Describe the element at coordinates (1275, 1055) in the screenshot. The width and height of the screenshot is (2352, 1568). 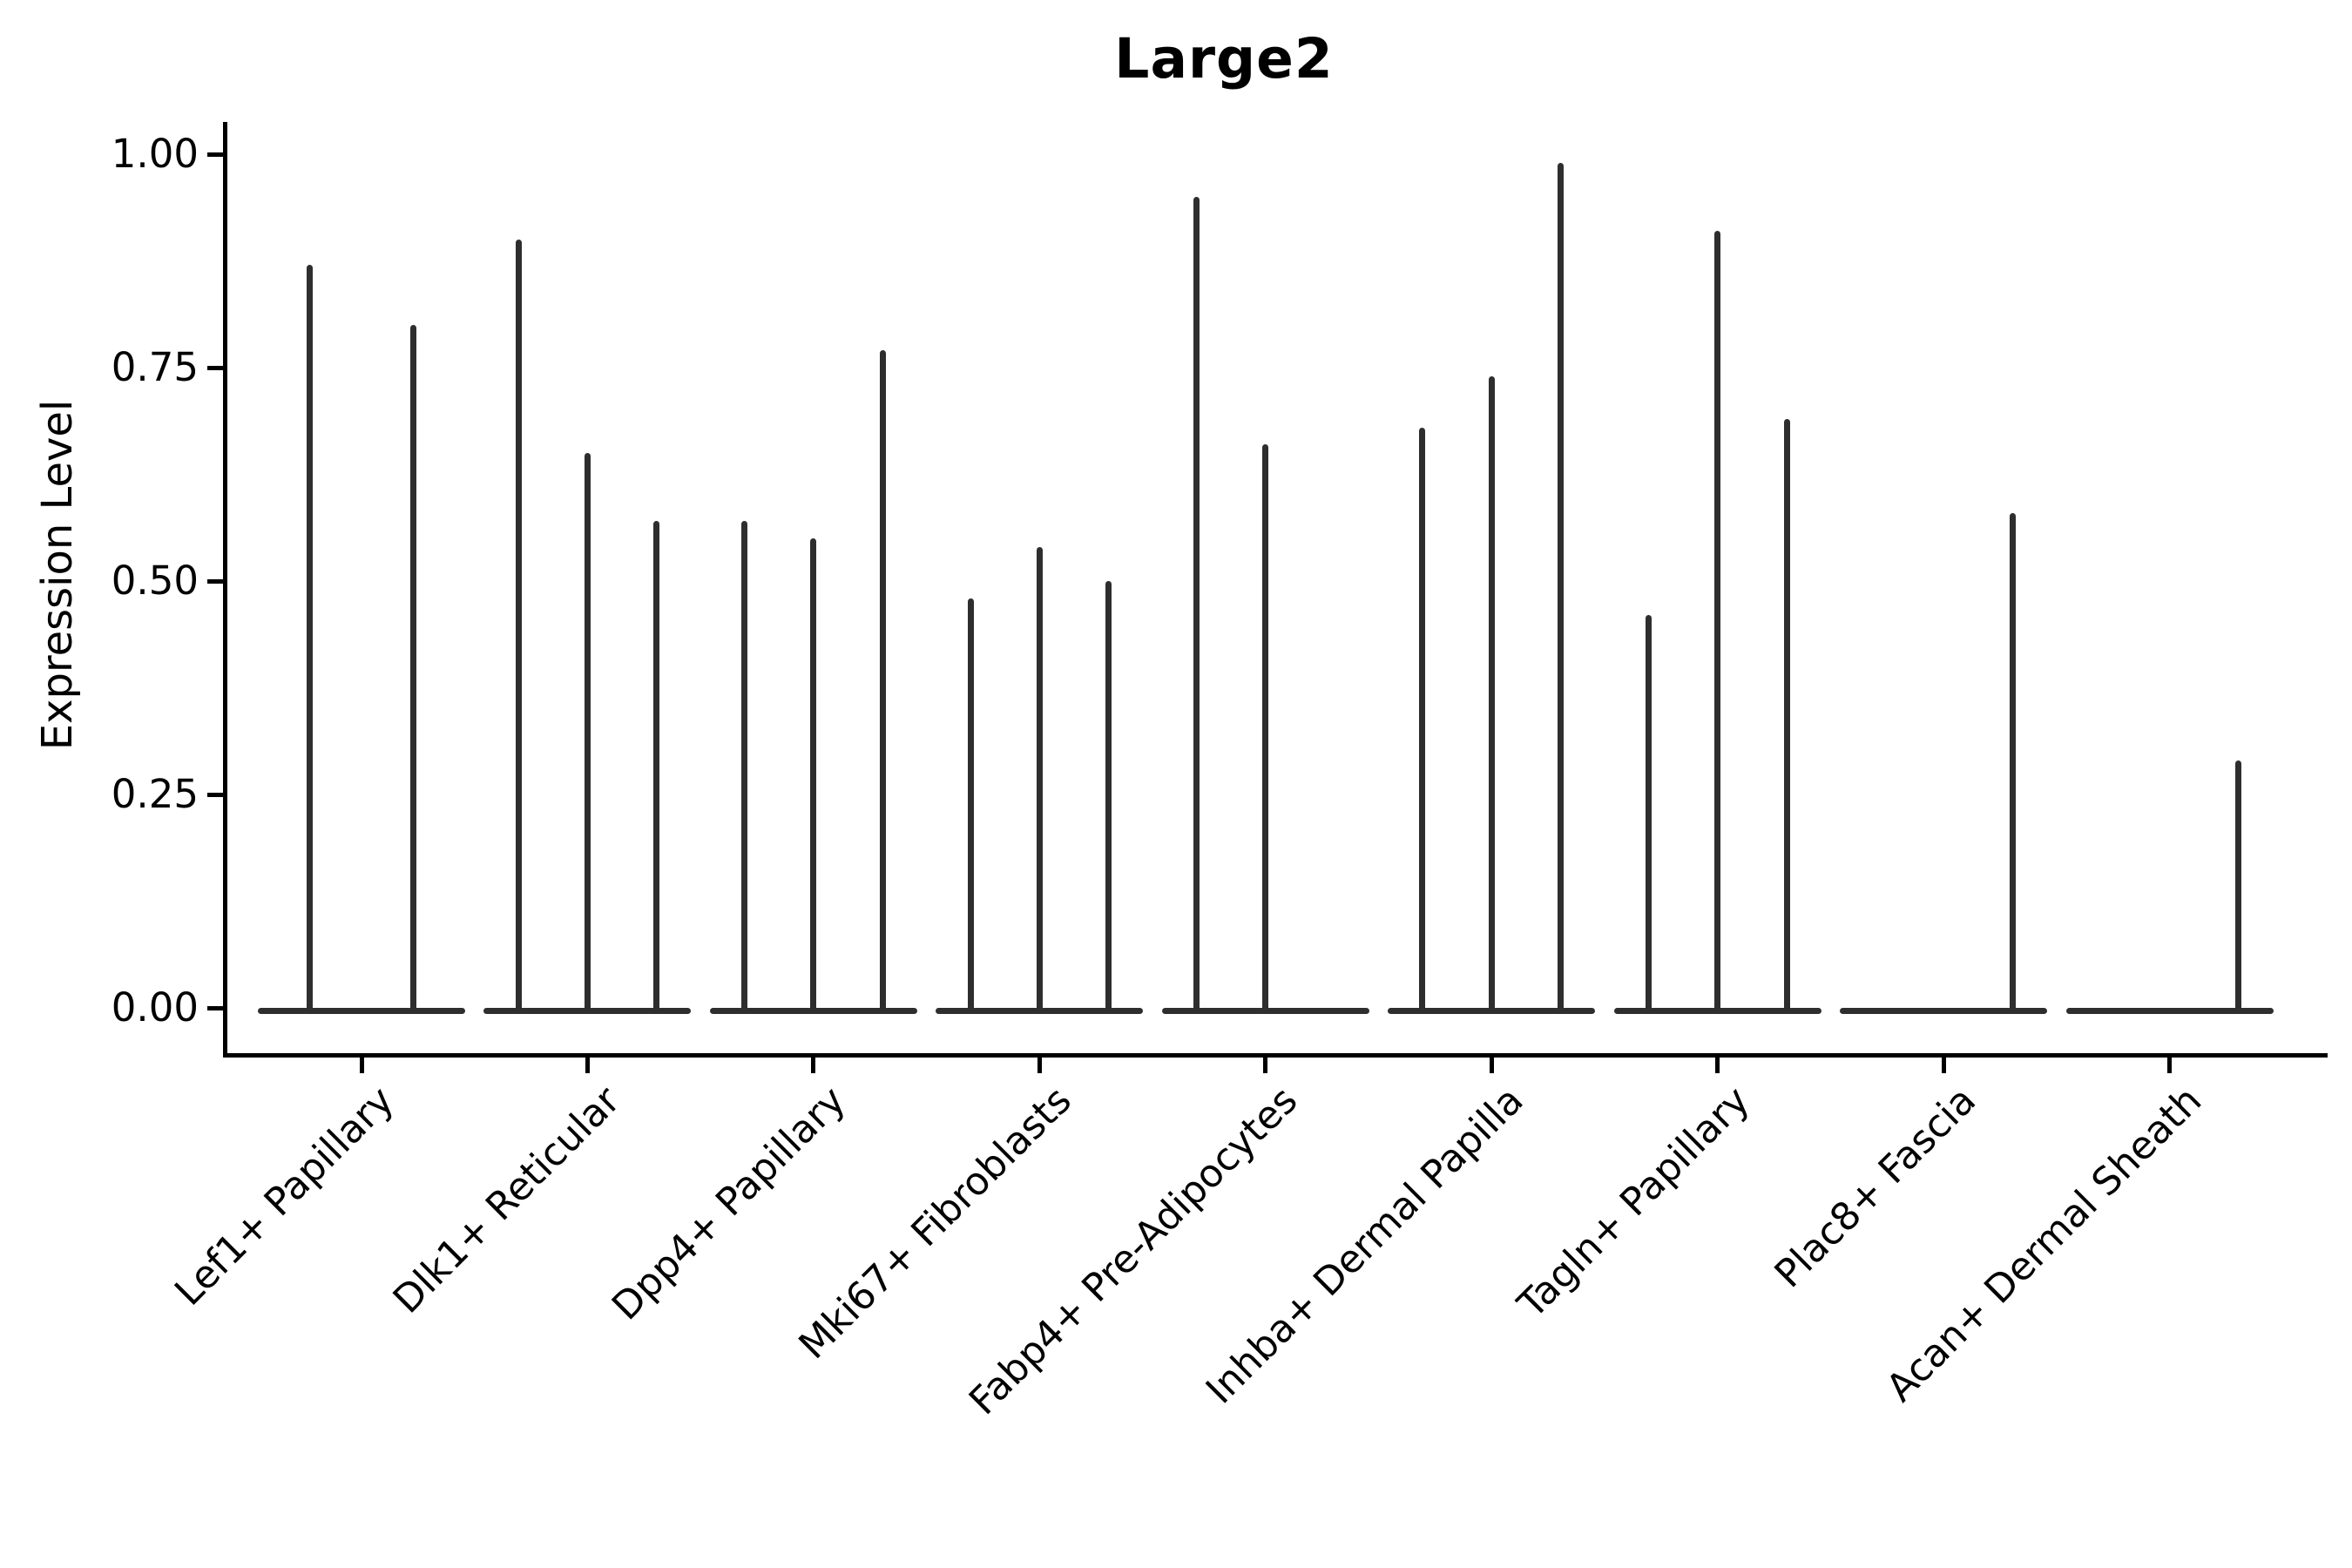
I see `x-axis-spine` at that location.